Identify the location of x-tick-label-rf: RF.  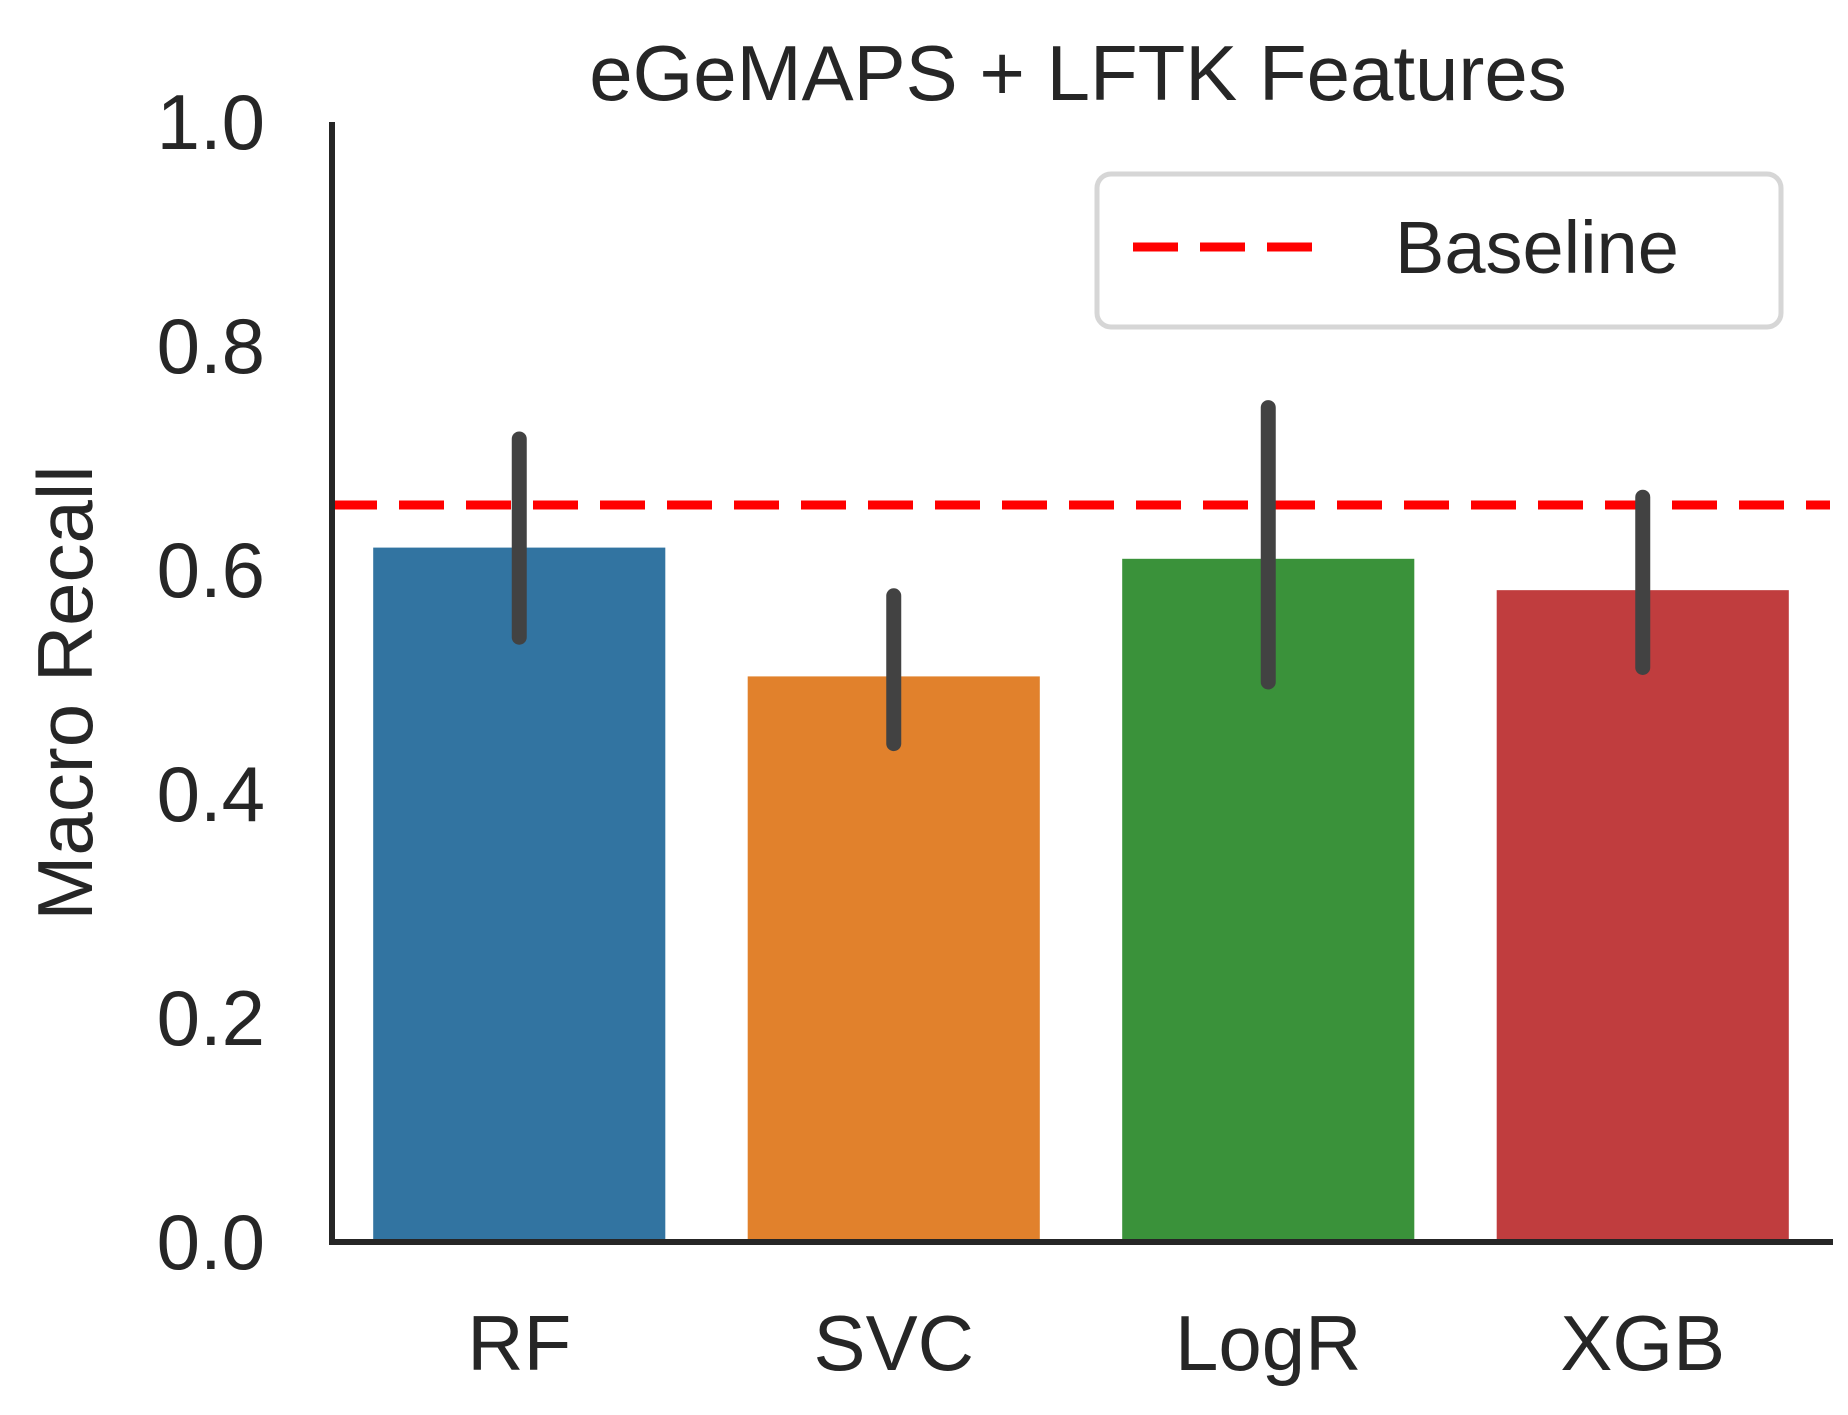
(519, 1343).